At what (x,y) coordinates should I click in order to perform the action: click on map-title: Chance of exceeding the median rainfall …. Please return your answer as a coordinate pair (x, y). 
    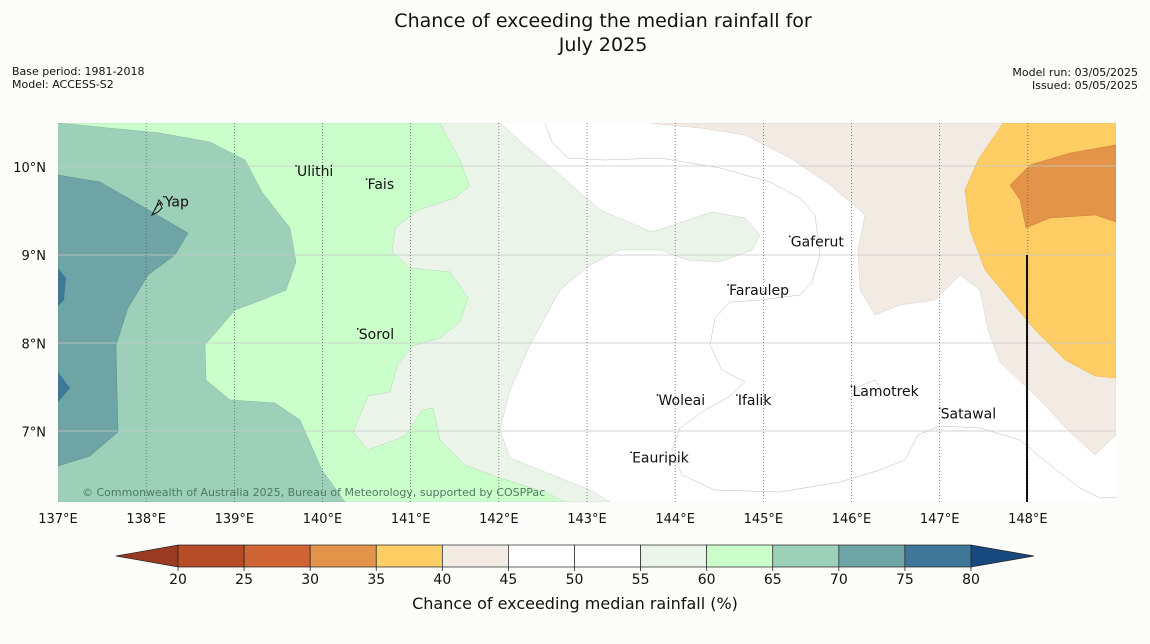
    Looking at the image, I should click on (575, 33).